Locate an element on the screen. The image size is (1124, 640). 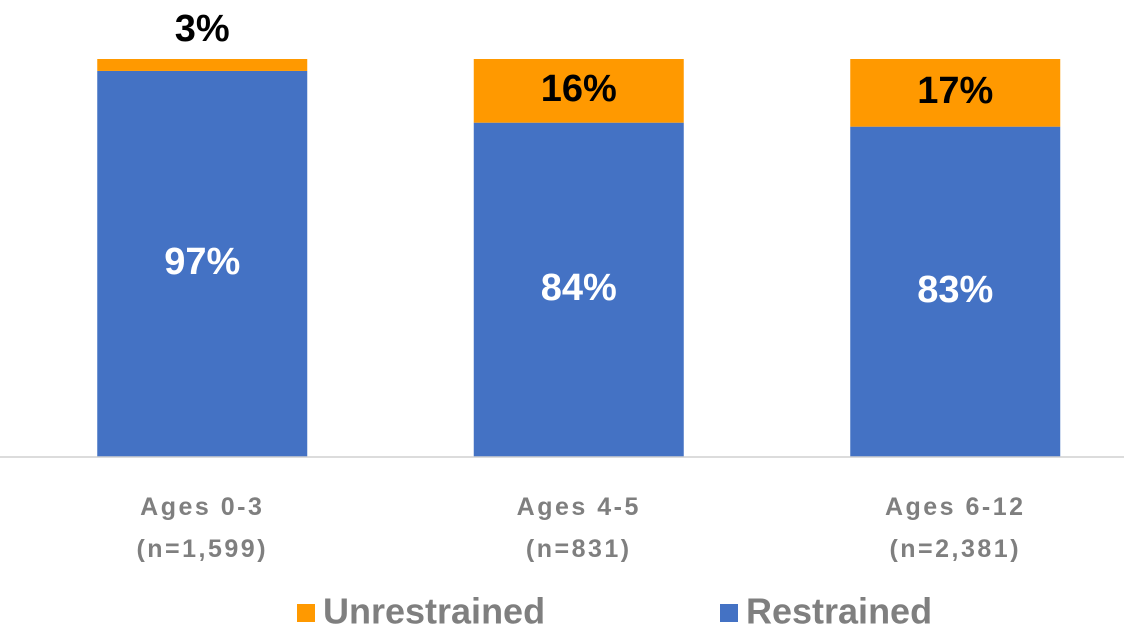
x-tick-label: Ages 0-3 (n=1,599) is located at coordinates (202, 528).